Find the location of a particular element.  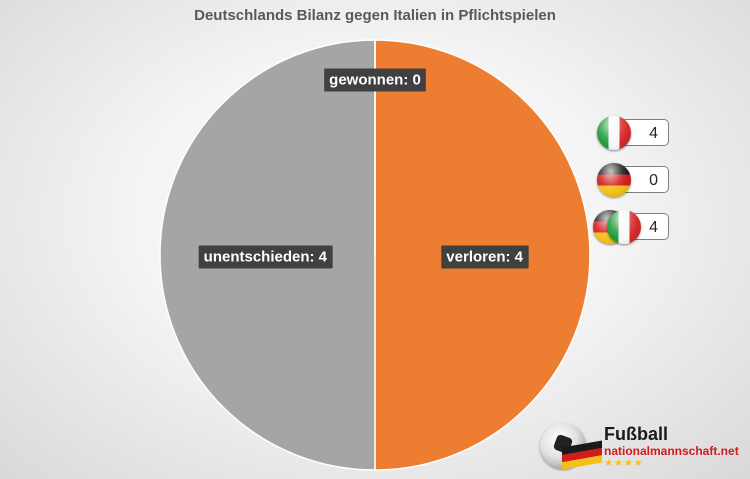

logo-domain: nationalmannschaft.net is located at coordinates (671, 451).